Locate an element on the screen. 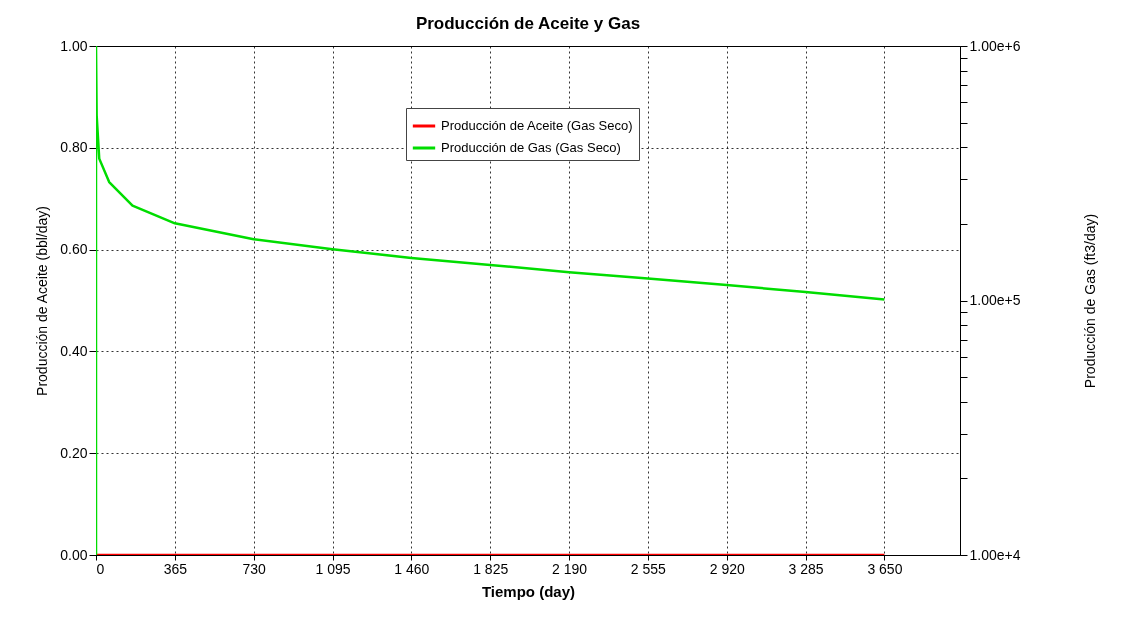 This screenshot has width=1142, height=637. y-tick-label: 0.00 is located at coordinates (74, 554).